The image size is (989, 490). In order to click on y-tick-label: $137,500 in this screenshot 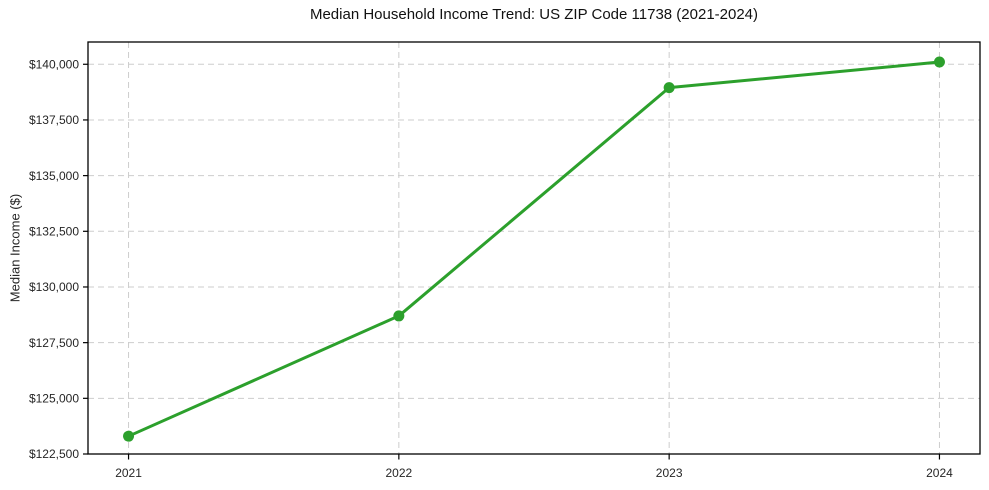, I will do `click(54, 120)`.